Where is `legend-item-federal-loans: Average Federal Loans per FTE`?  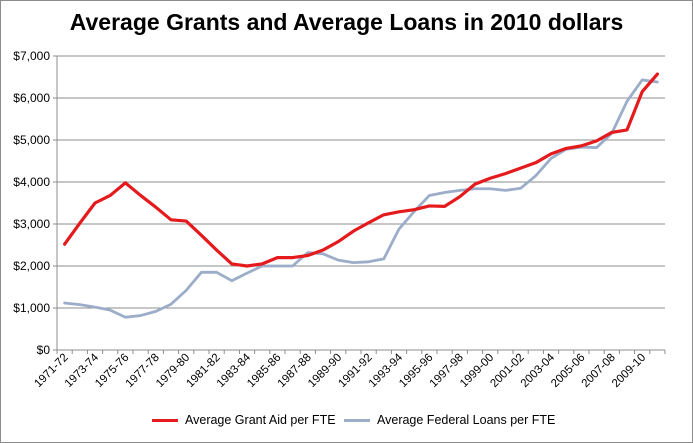 legend-item-federal-loans: Average Federal Loans per FTE is located at coordinates (449, 420).